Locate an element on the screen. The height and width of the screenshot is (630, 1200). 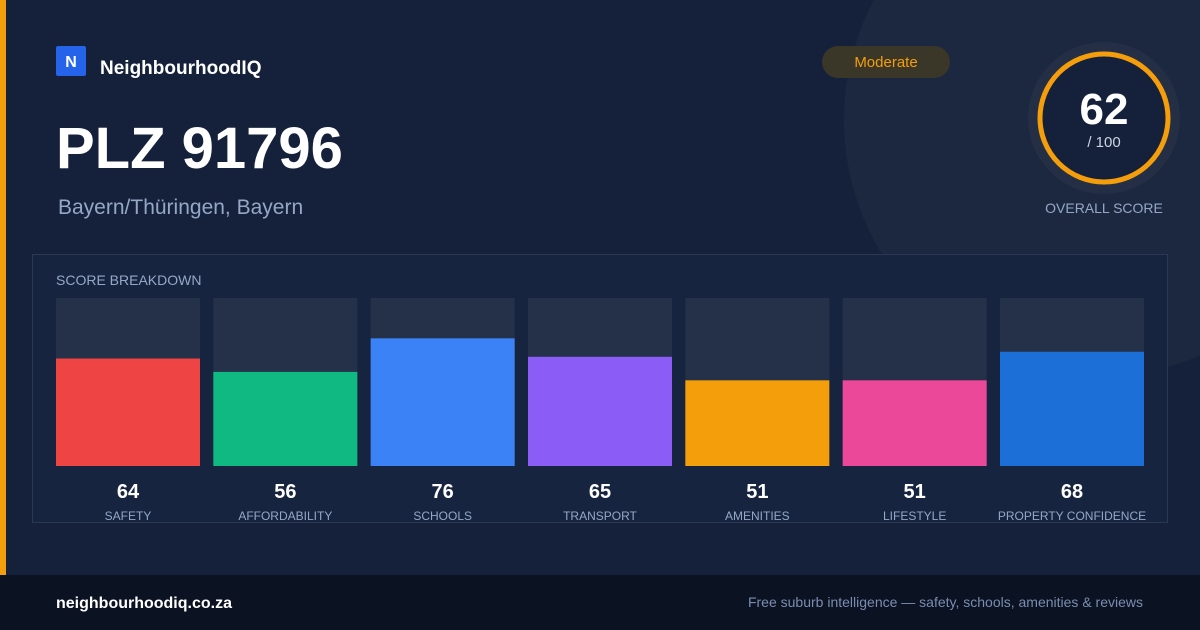
title: PLZ 91796 is located at coordinates (199, 148).